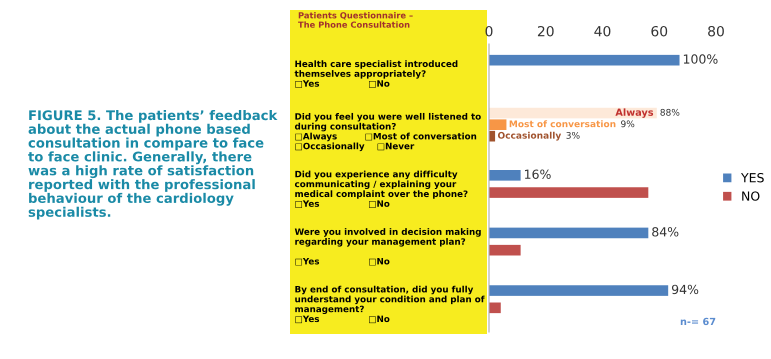 The width and height of the screenshot is (771, 359). I want to click on y-tick-label: By end of consultation, did you fully understand your condition and plan of management? □Yes □No, so click(390, 305).